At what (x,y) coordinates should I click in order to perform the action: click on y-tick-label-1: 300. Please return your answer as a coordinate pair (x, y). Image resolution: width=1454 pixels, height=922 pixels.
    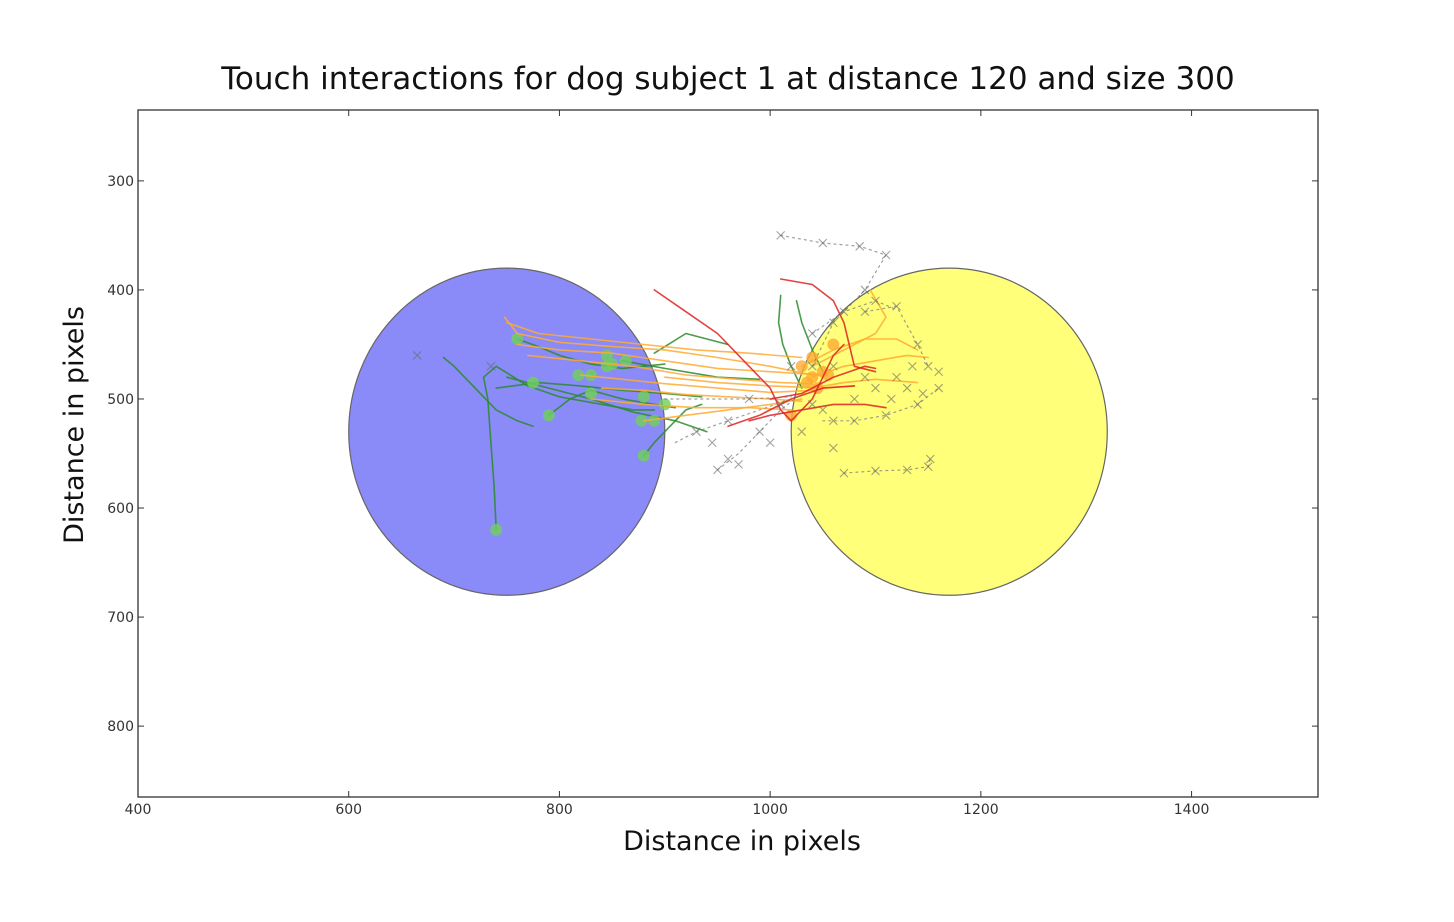
    Looking at the image, I should click on (120, 182).